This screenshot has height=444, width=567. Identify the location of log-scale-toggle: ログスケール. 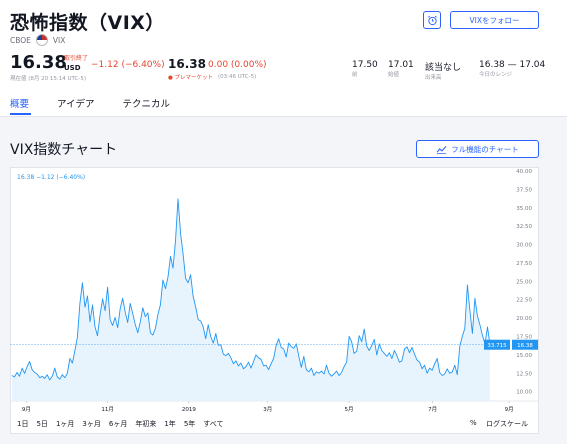
(507, 424).